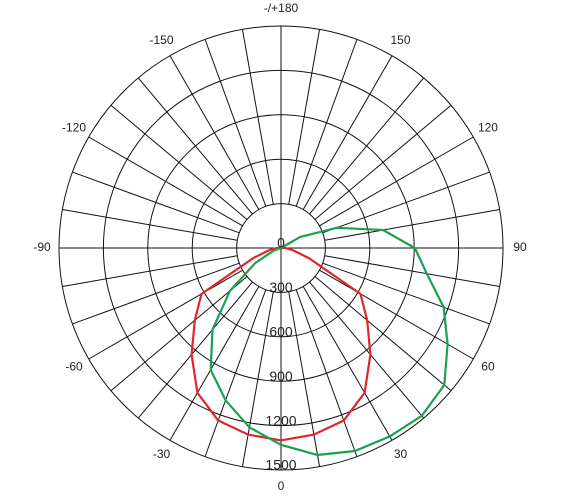 This screenshot has width=566, height=501. What do you see at coordinates (162, 454) in the screenshot?
I see `angle-label: -30` at bounding box center [162, 454].